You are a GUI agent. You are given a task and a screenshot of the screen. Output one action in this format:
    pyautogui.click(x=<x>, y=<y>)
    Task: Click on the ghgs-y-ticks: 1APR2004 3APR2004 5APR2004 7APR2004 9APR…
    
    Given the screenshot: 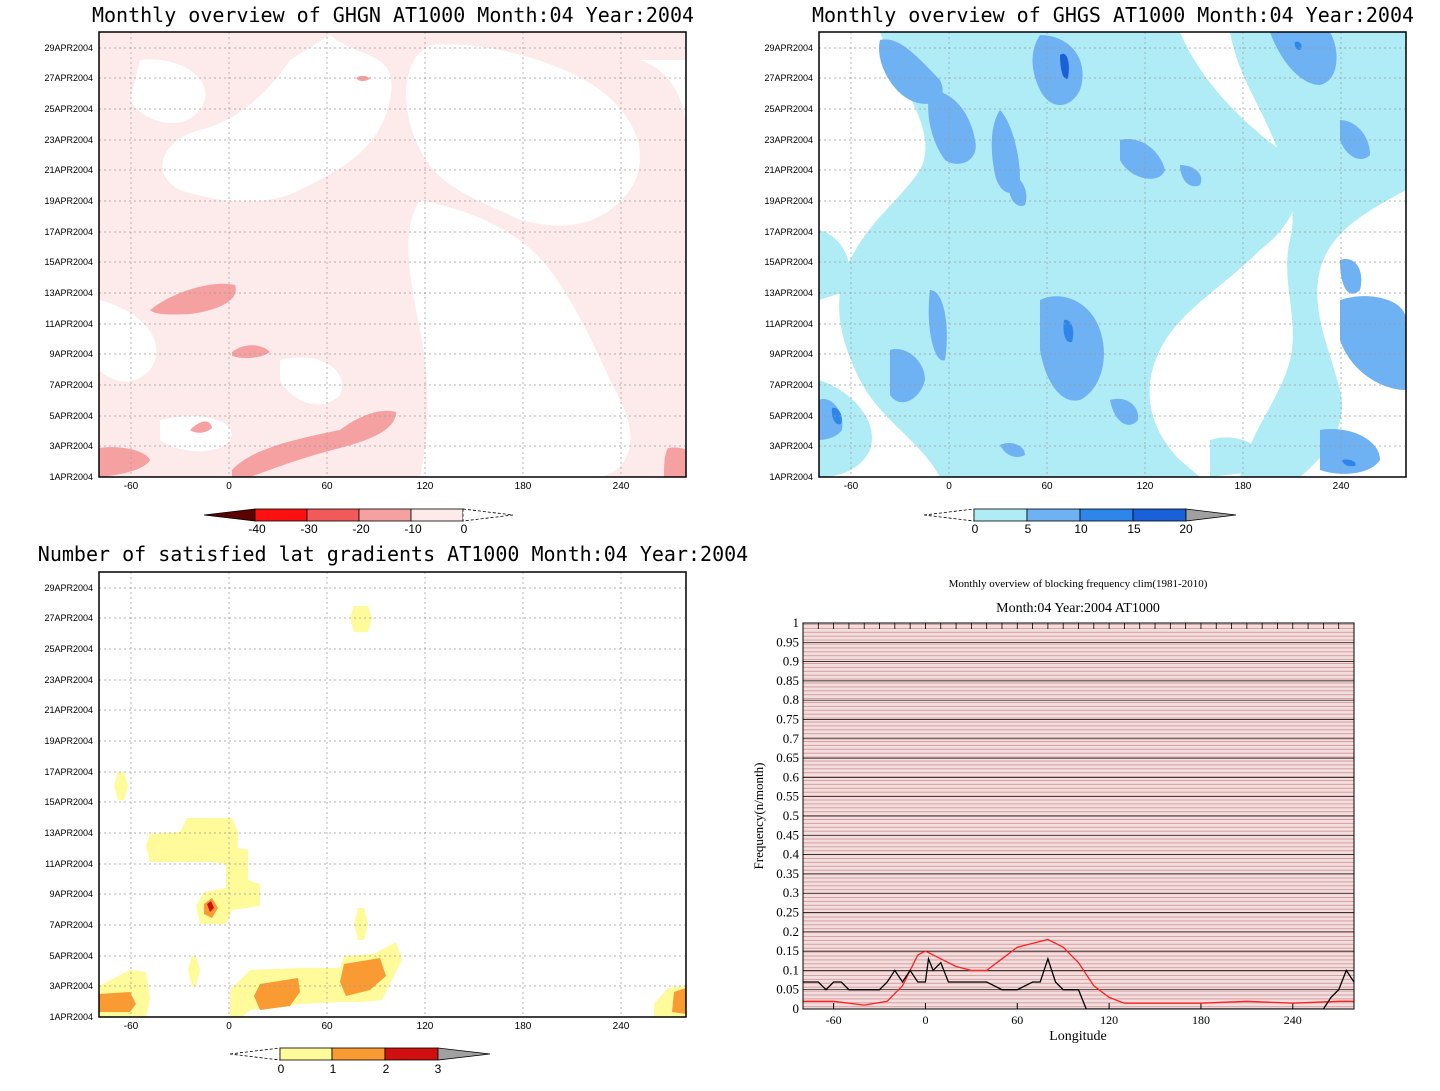 What is the action you would take?
    pyautogui.click(x=788, y=262)
    